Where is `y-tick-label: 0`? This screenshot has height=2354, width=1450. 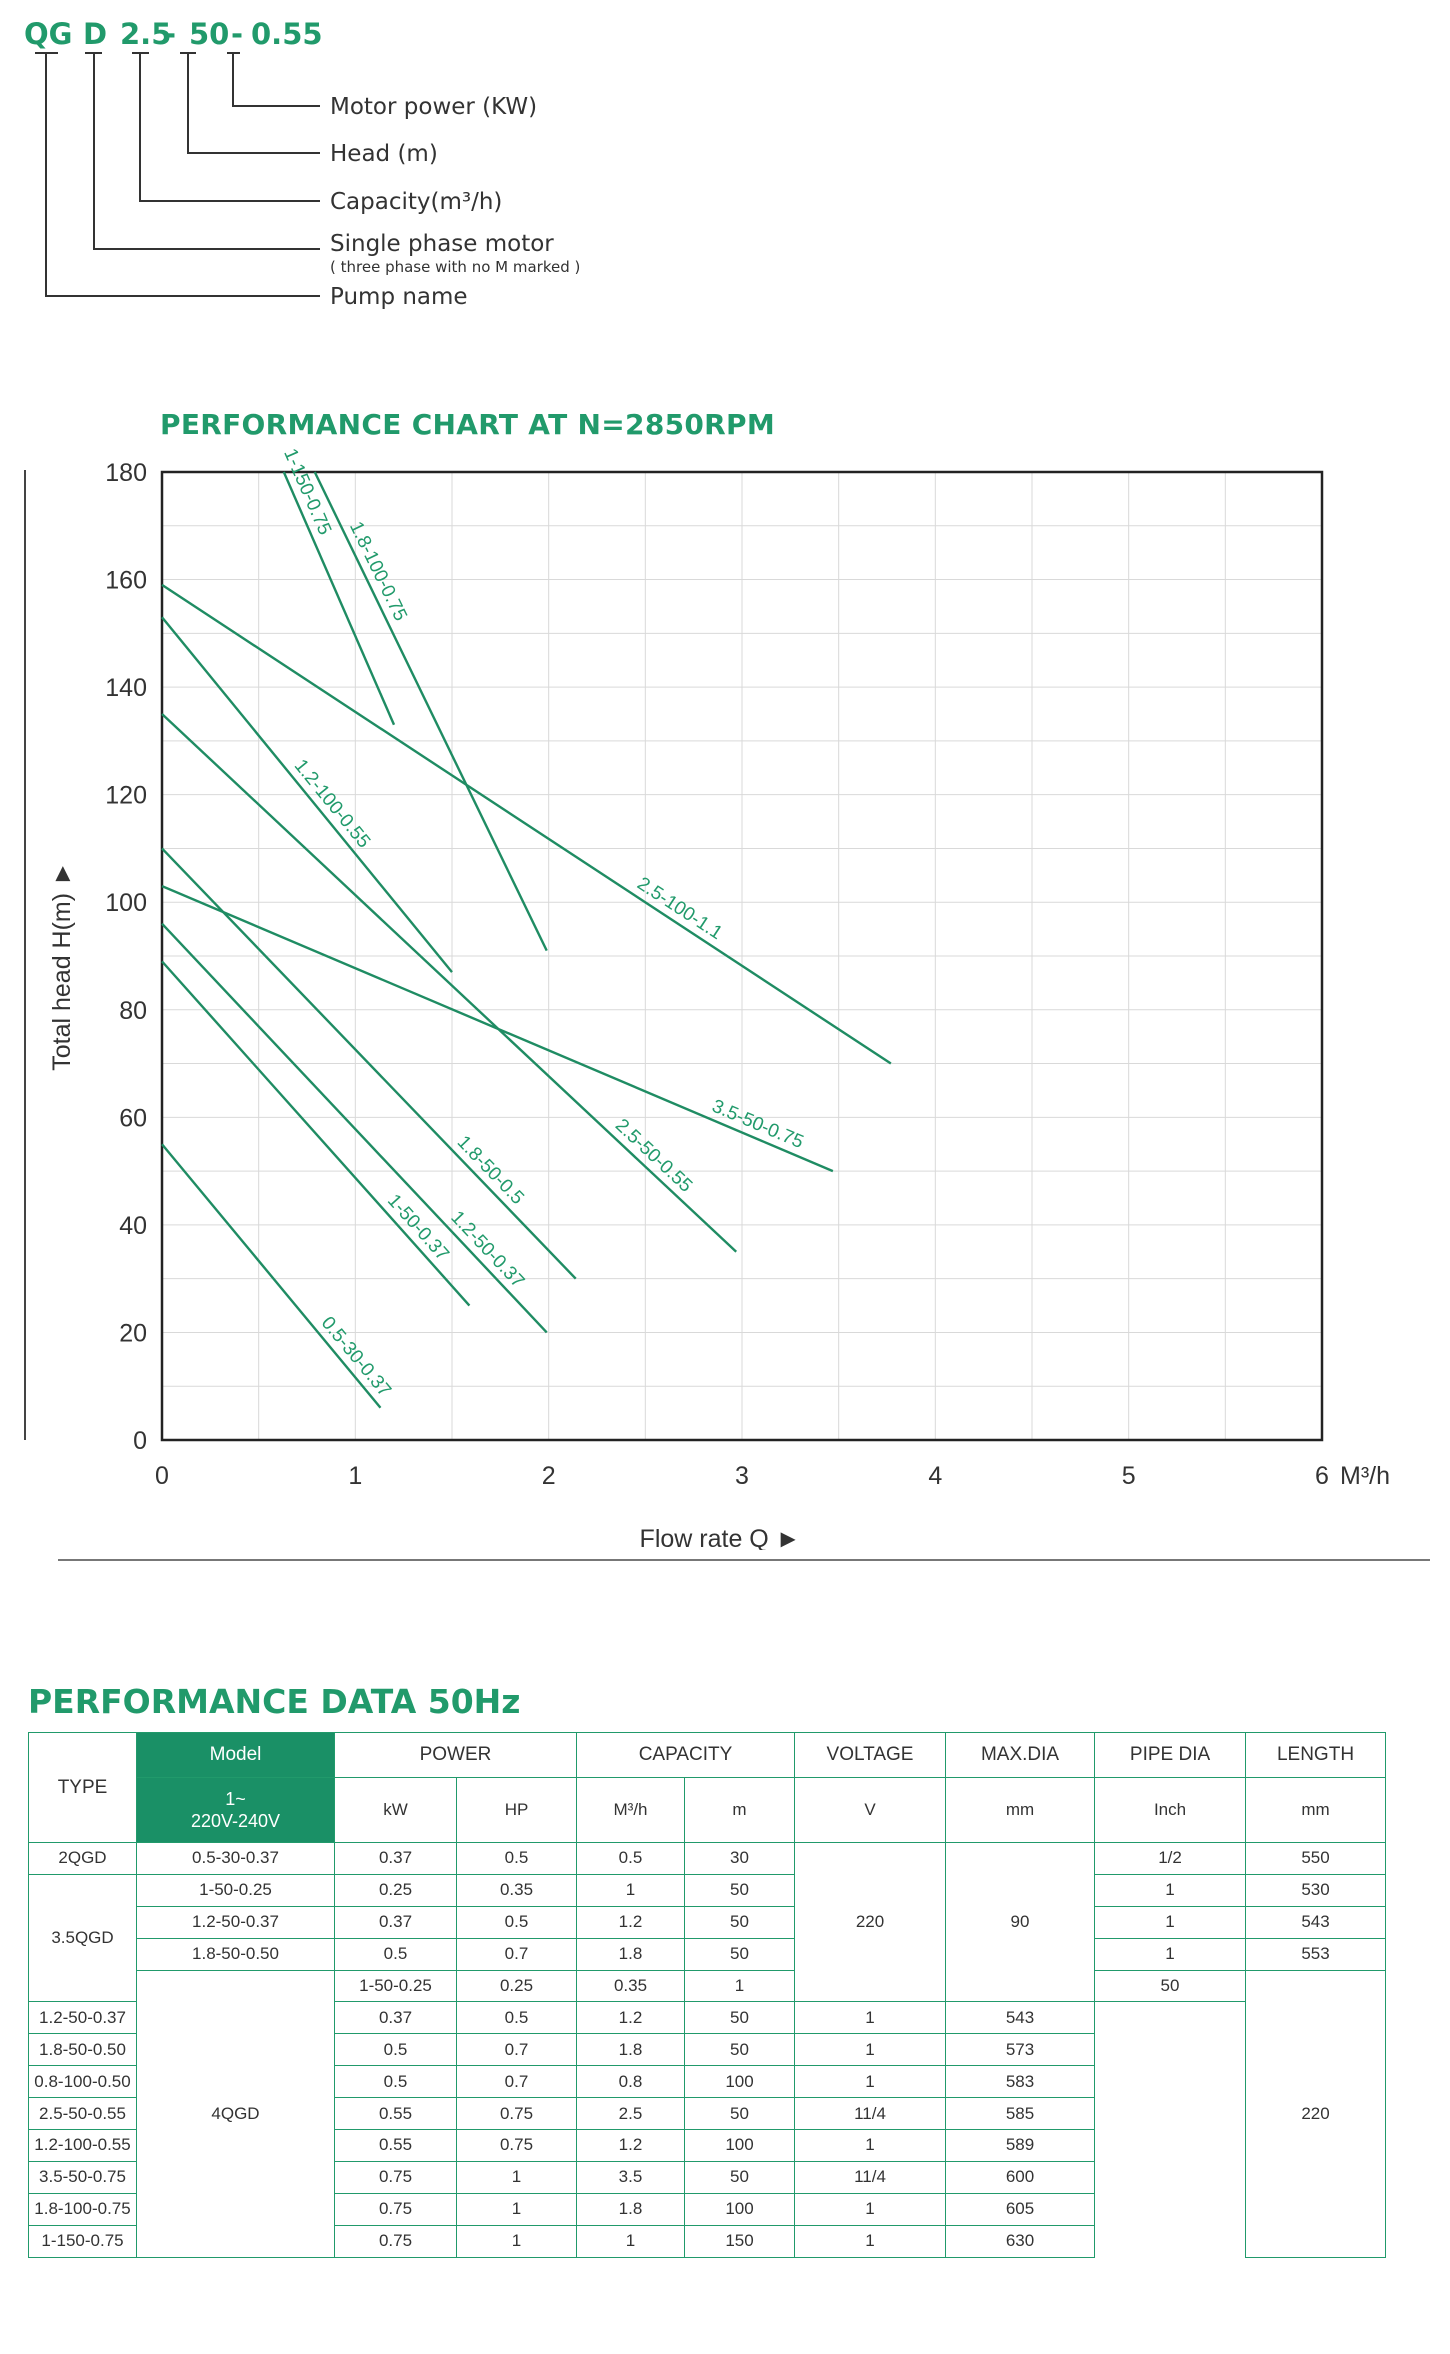 y-tick-label: 0 is located at coordinates (140, 1441).